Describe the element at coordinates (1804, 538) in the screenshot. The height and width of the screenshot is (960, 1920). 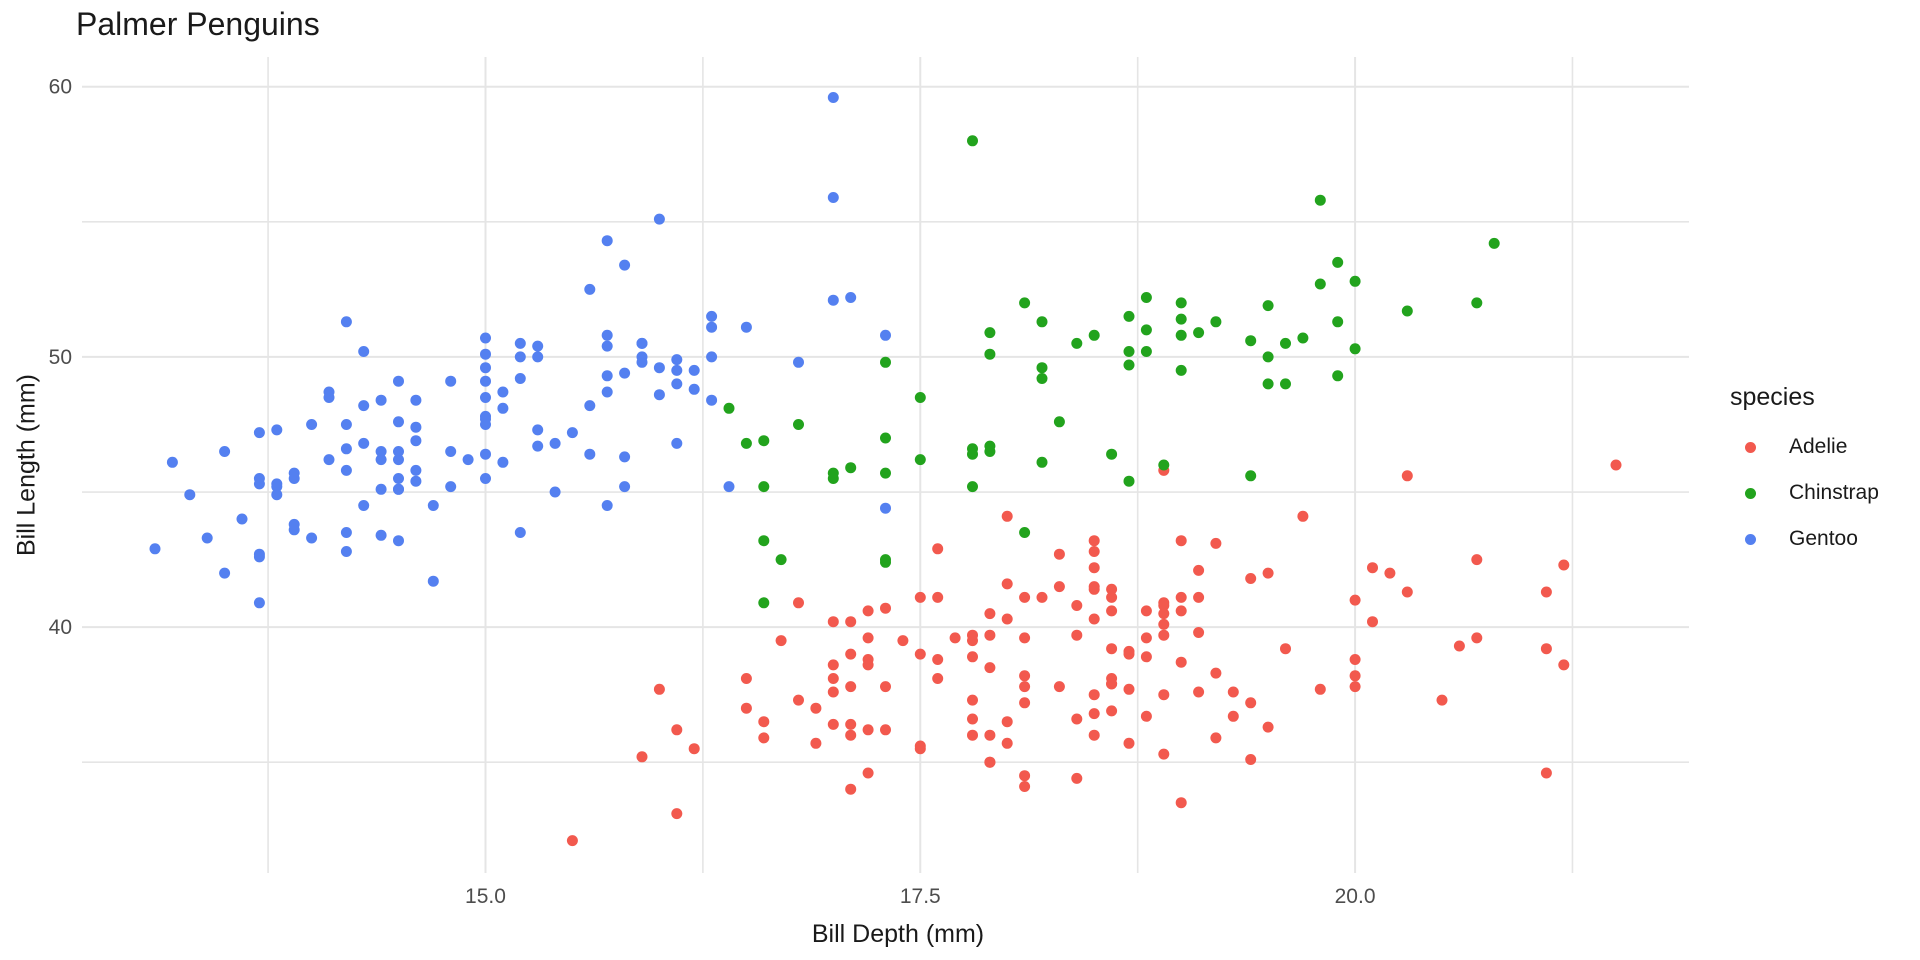
I see `legend-item-gentoo: Gentoo` at that location.